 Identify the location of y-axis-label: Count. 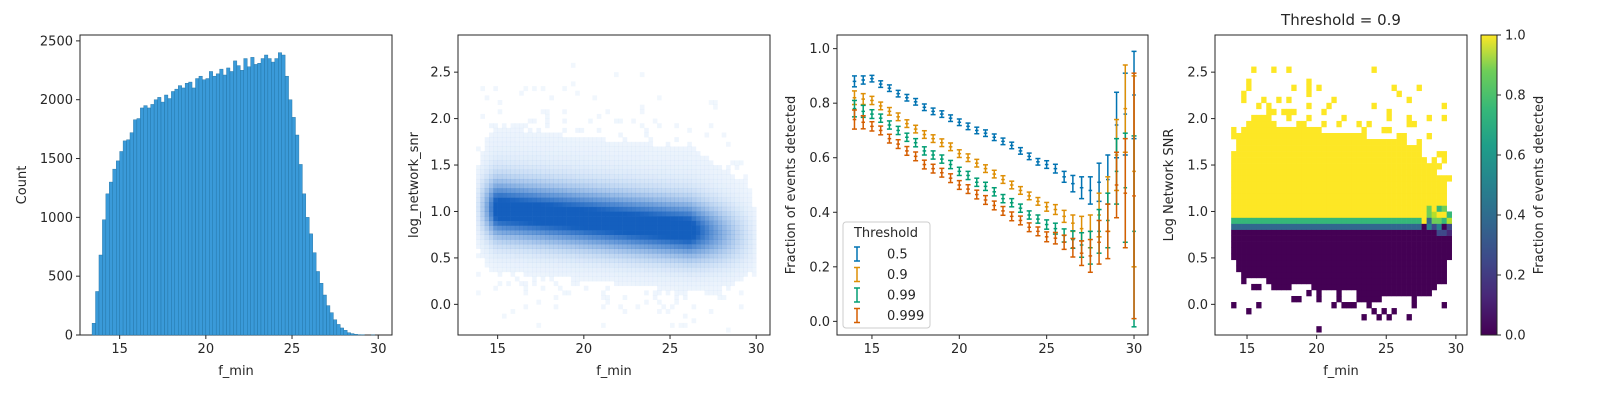
(22, 185).